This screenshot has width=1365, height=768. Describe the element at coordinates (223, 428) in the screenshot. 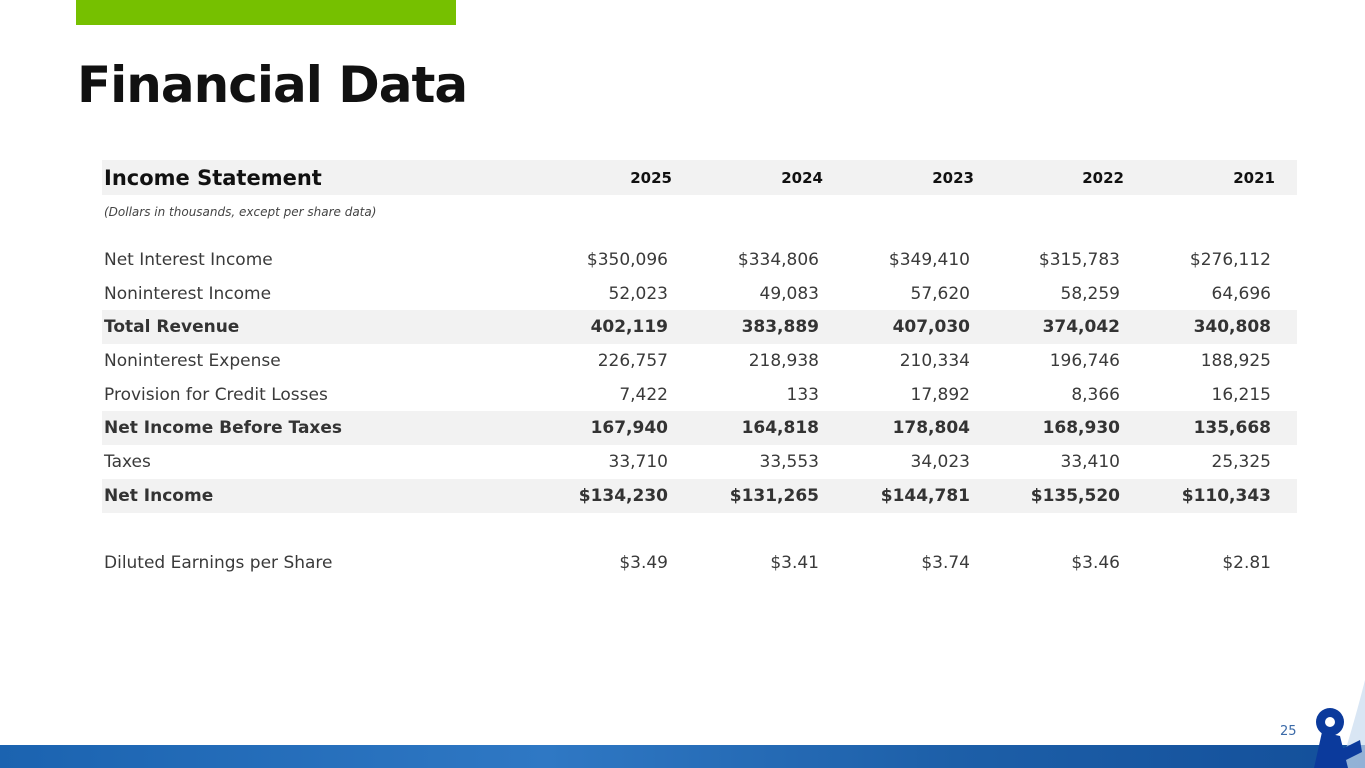

I see `row-label: Net Income Before Taxes` at that location.